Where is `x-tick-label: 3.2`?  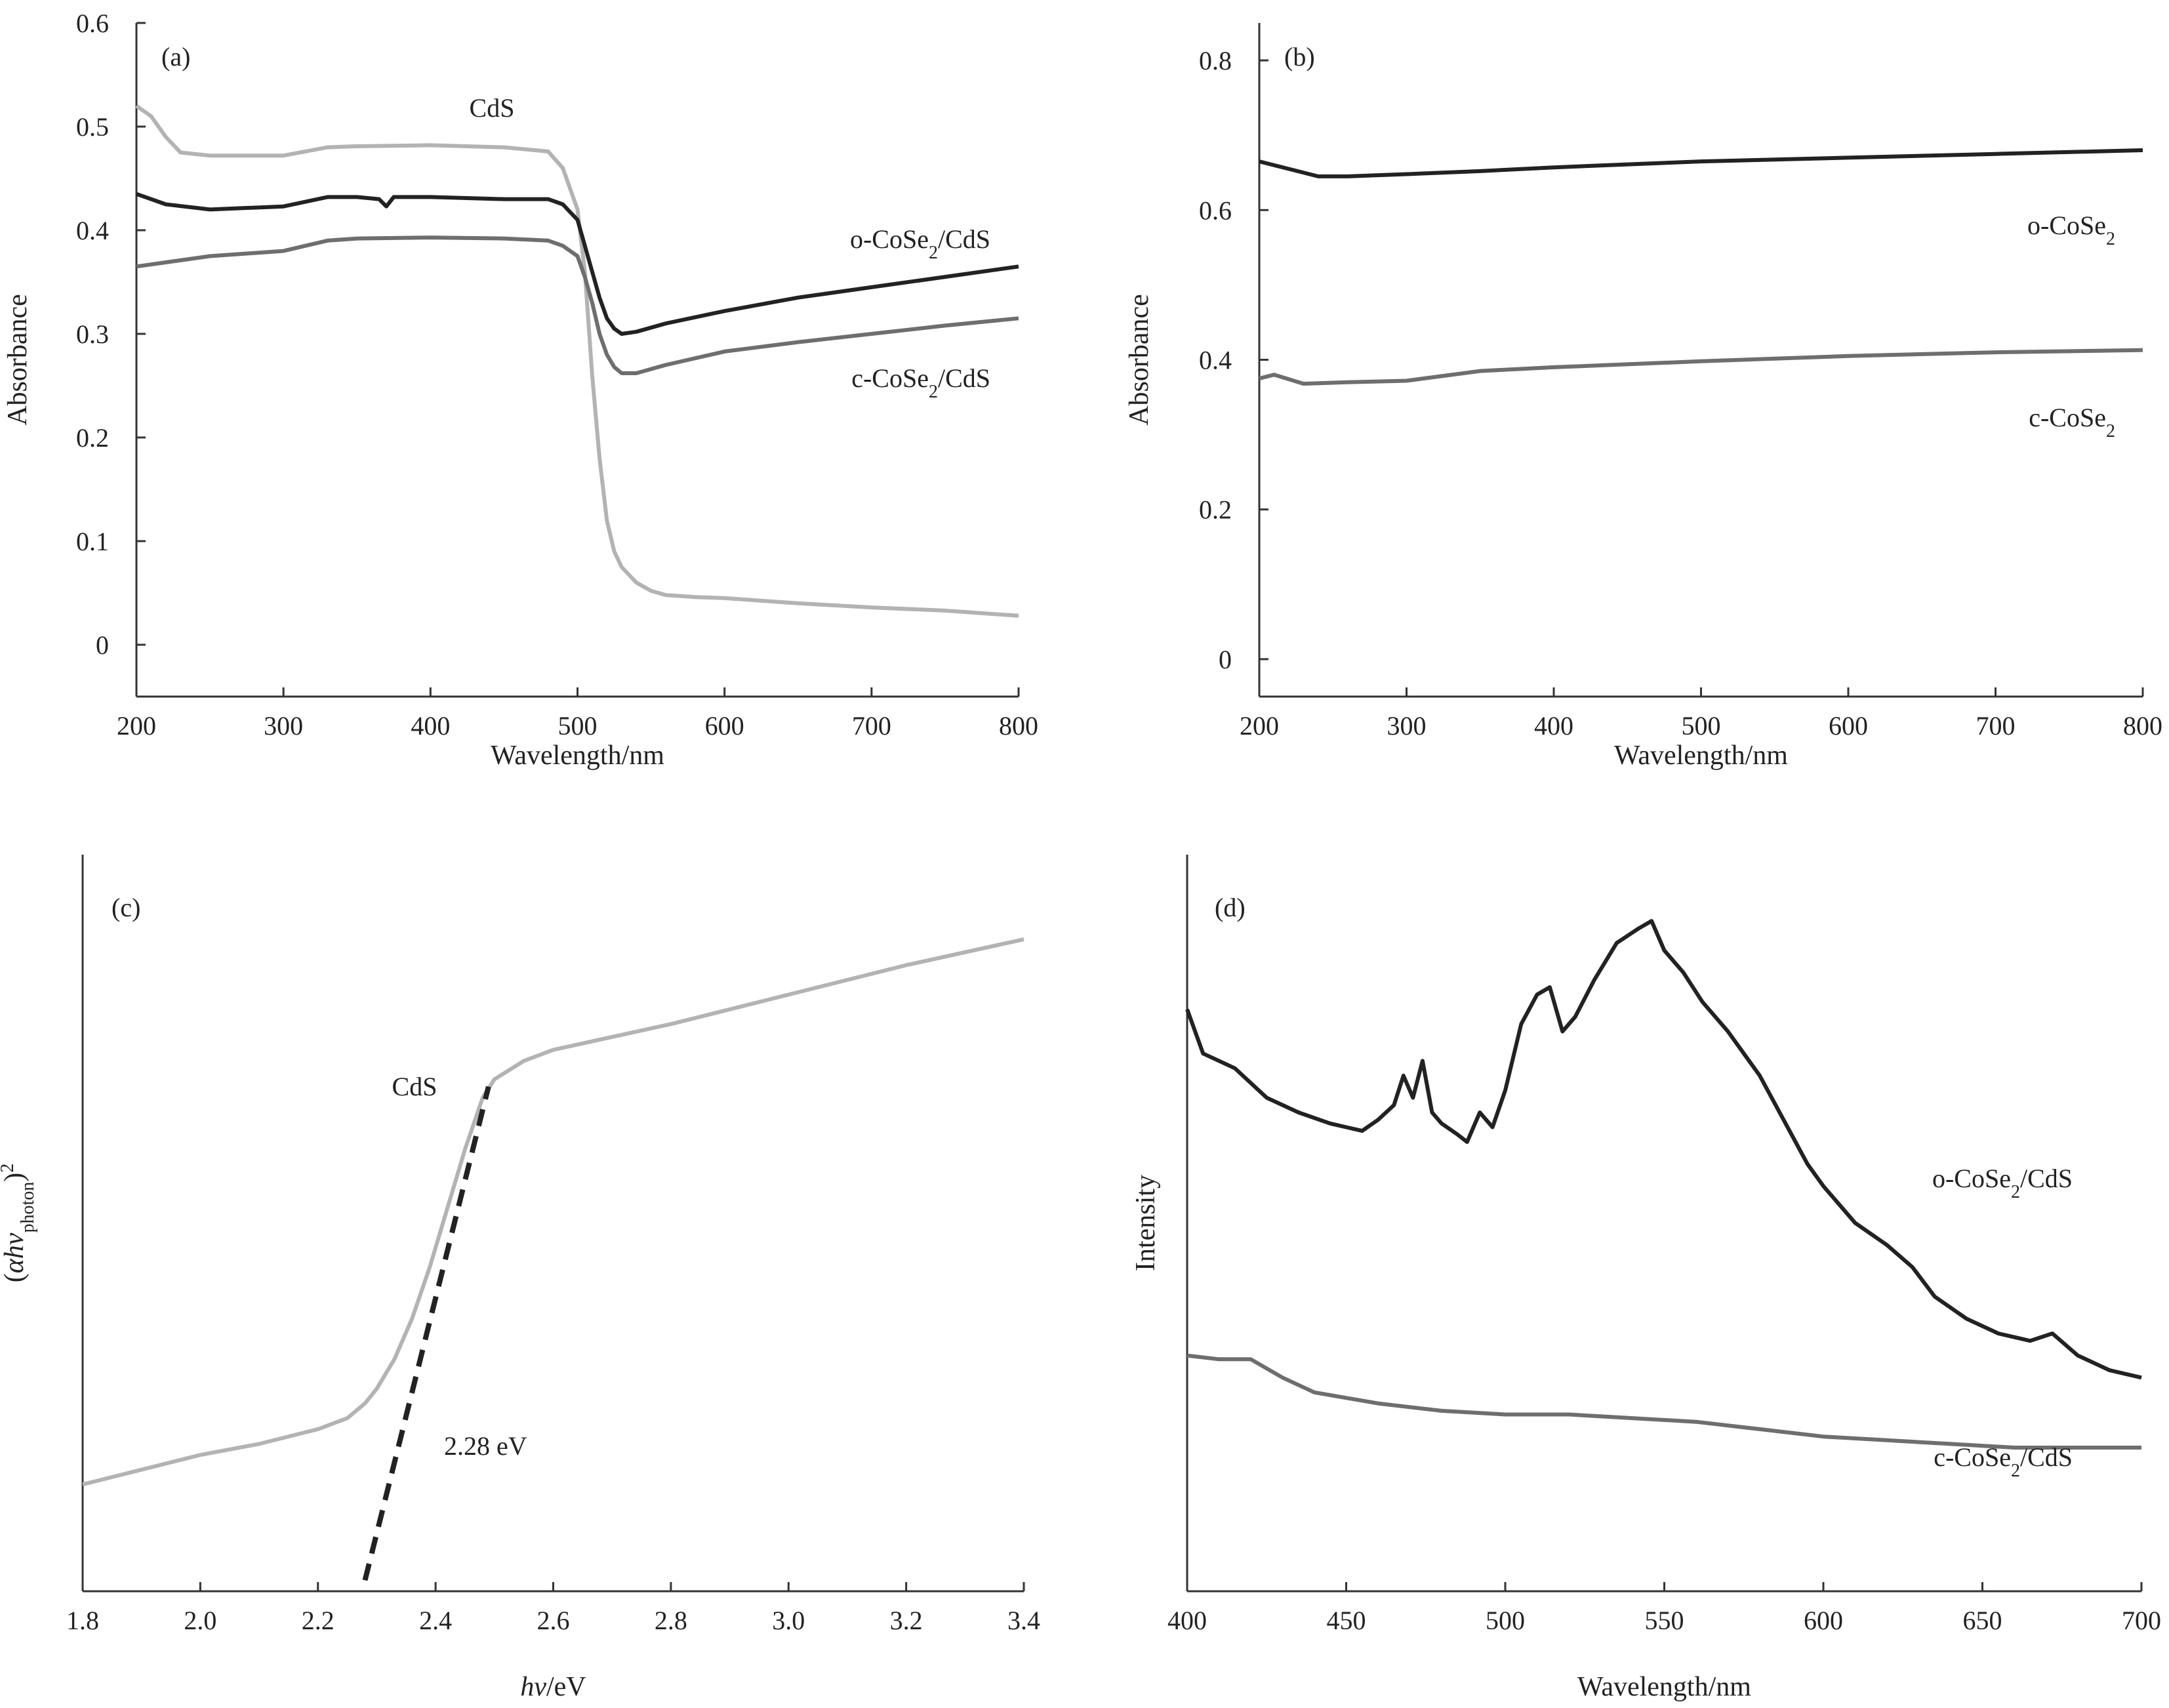
x-tick-label: 3.2 is located at coordinates (906, 1620).